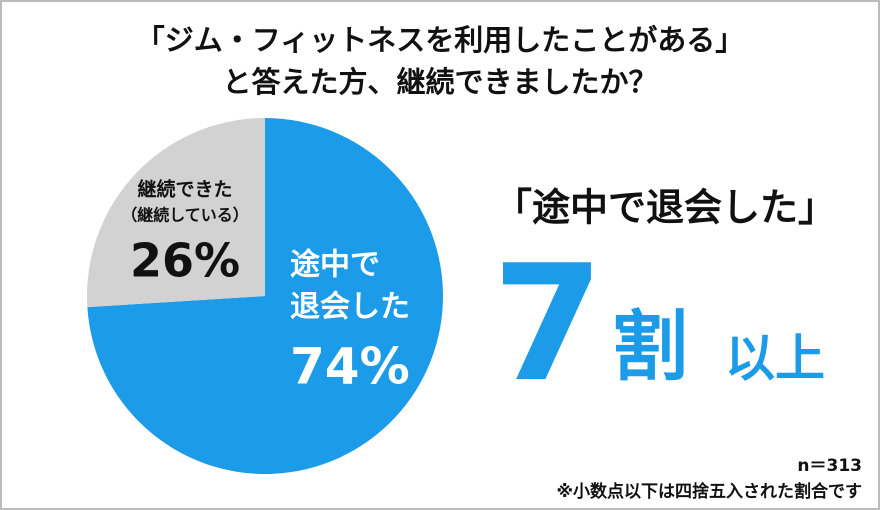 This screenshot has width=880, height=510. What do you see at coordinates (775, 359) in the screenshot?
I see `callout-suffix: 以上` at bounding box center [775, 359].